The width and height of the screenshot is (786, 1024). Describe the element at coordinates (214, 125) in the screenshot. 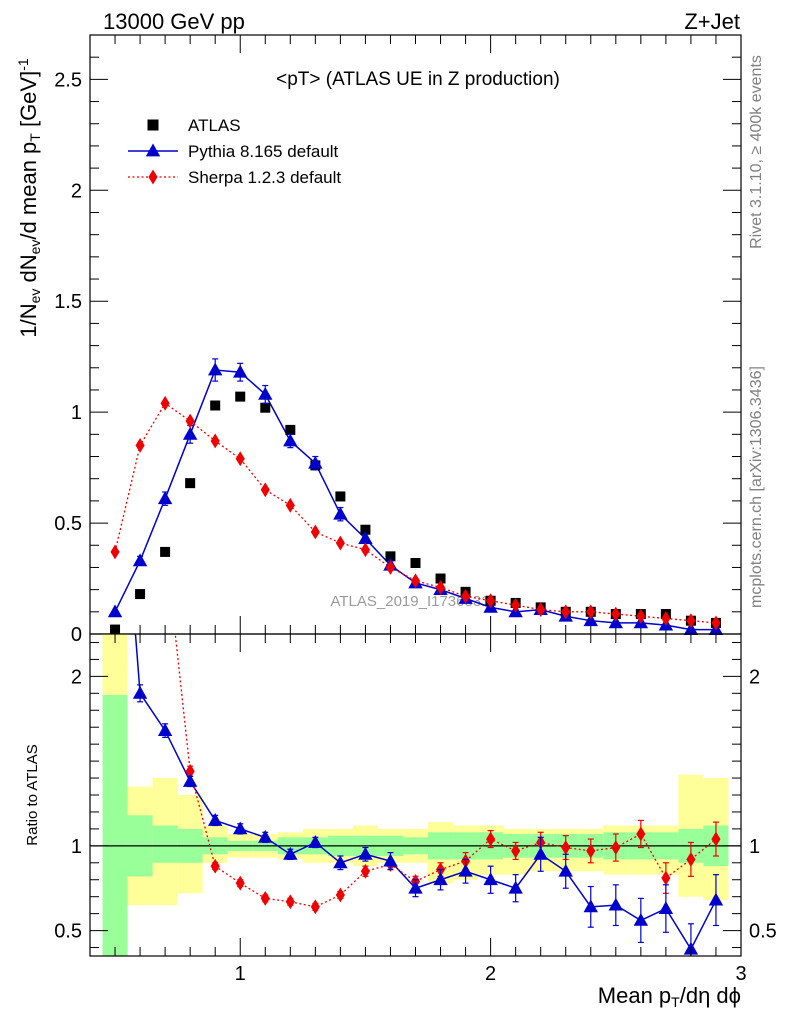

I see `legend-entry-label: ATLAS` at that location.